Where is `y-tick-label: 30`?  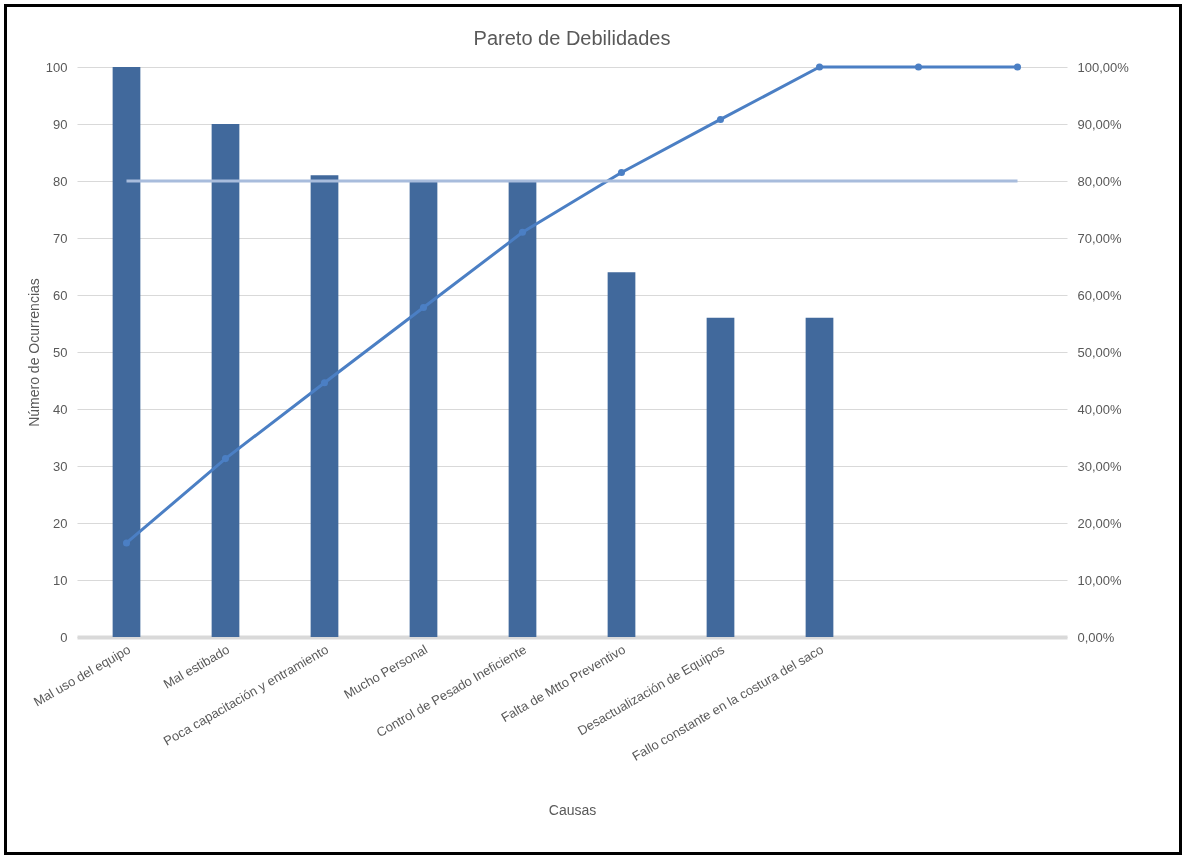 y-tick-label: 30 is located at coordinates (60, 466).